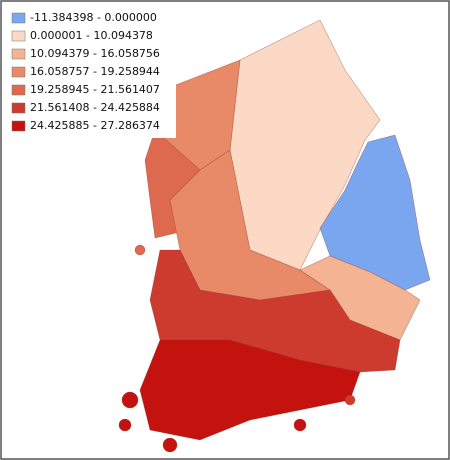 This screenshot has height=460, width=450. What do you see at coordinates (250, 390) in the screenshot?
I see `region` at bounding box center [250, 390].